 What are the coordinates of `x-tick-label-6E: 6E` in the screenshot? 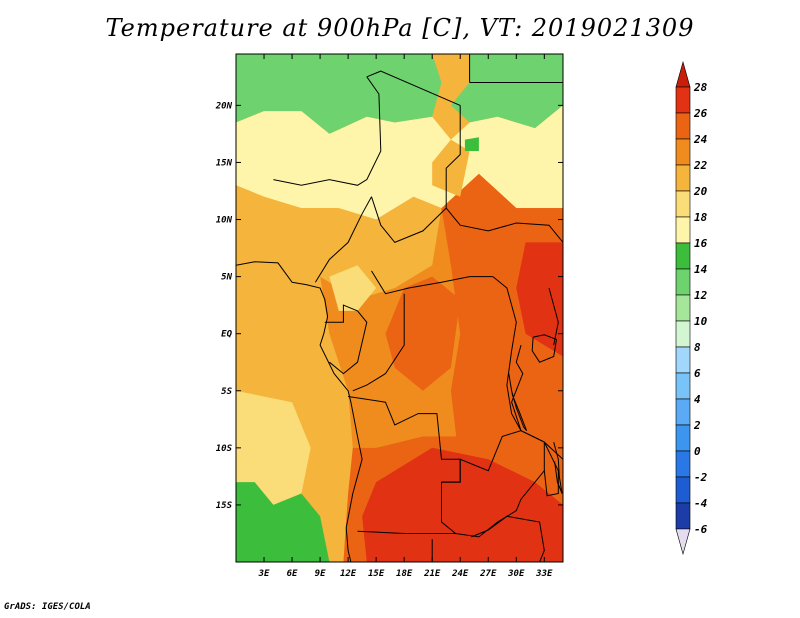 It's located at (292, 574).